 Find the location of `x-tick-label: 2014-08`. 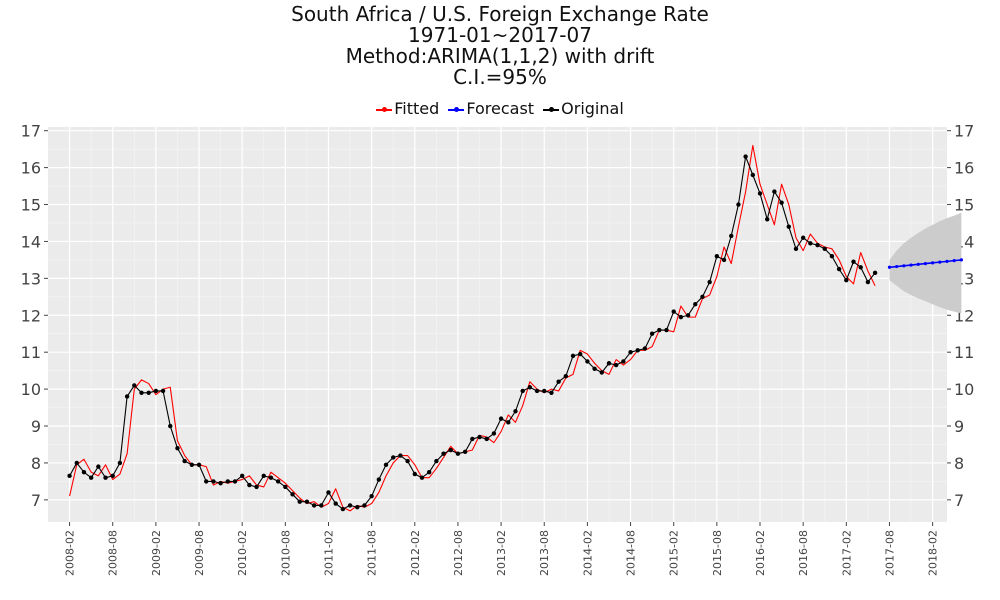

x-tick-label: 2014-08 is located at coordinates (631, 553).